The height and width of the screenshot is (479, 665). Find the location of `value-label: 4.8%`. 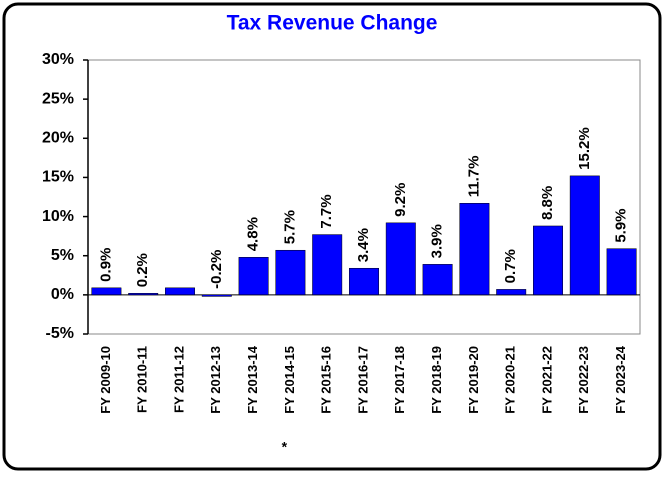

value-label: 4.8% is located at coordinates (253, 234).